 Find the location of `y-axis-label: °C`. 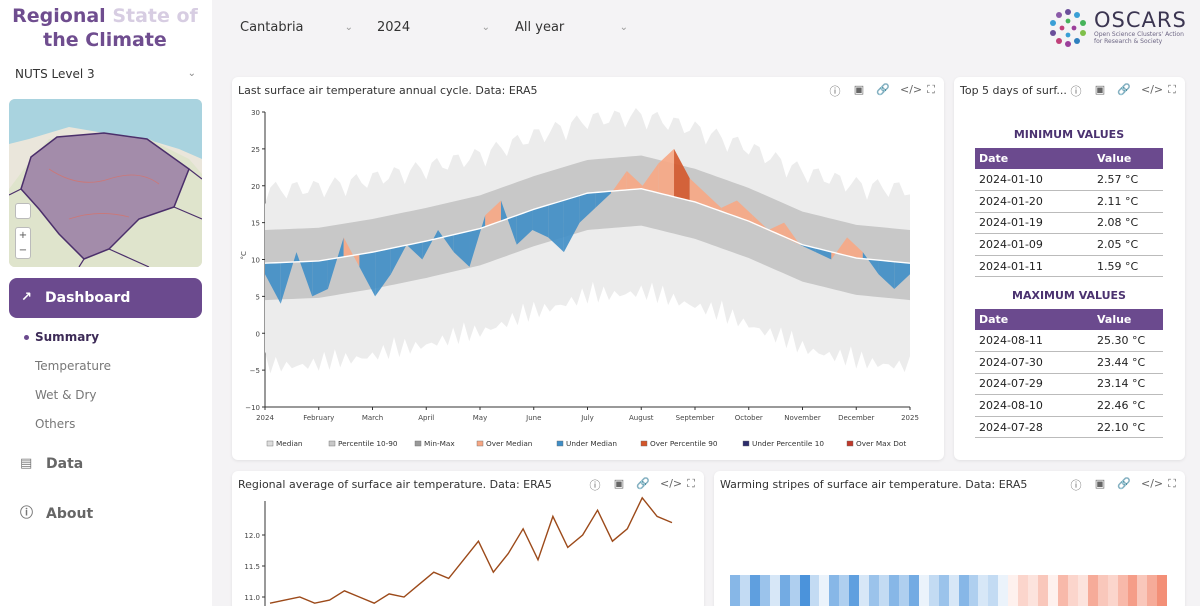

y-axis-label: °C is located at coordinates (244, 255).